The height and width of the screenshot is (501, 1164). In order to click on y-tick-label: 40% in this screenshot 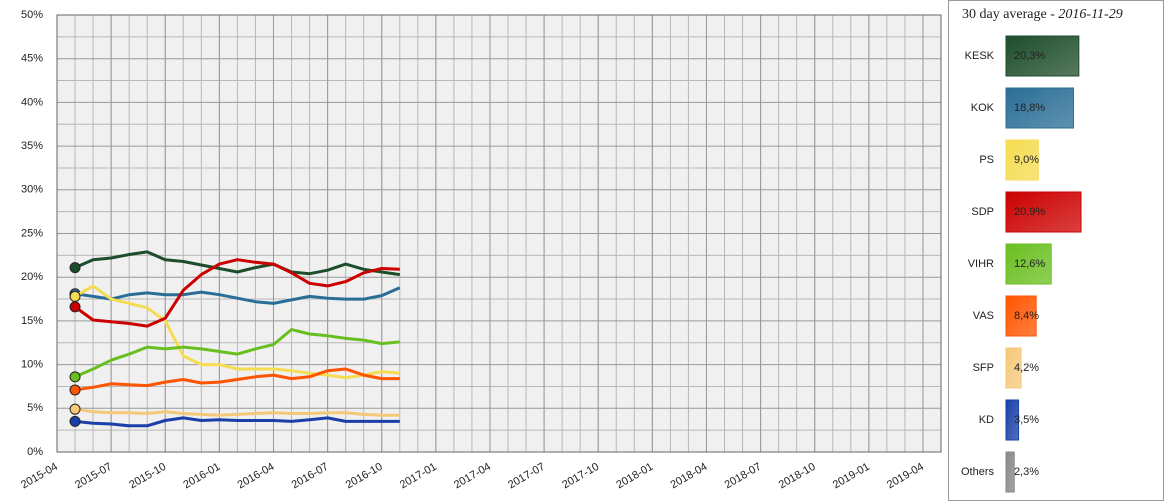, I will do `click(32, 102)`.